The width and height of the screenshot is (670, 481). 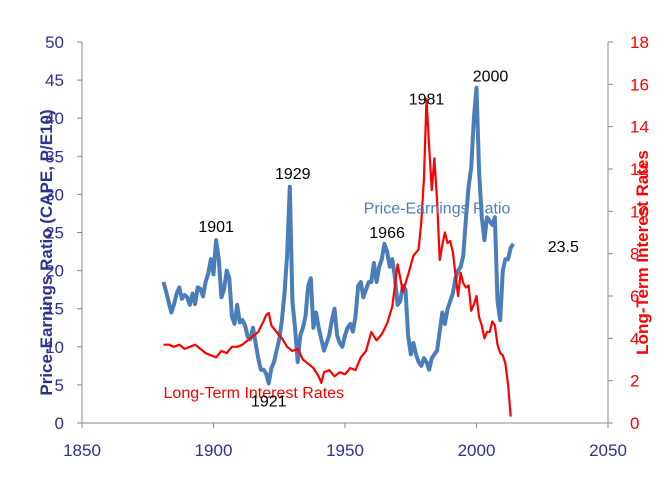 What do you see at coordinates (54, 271) in the screenshot?
I see `y-left-tick-label: 20` at bounding box center [54, 271].